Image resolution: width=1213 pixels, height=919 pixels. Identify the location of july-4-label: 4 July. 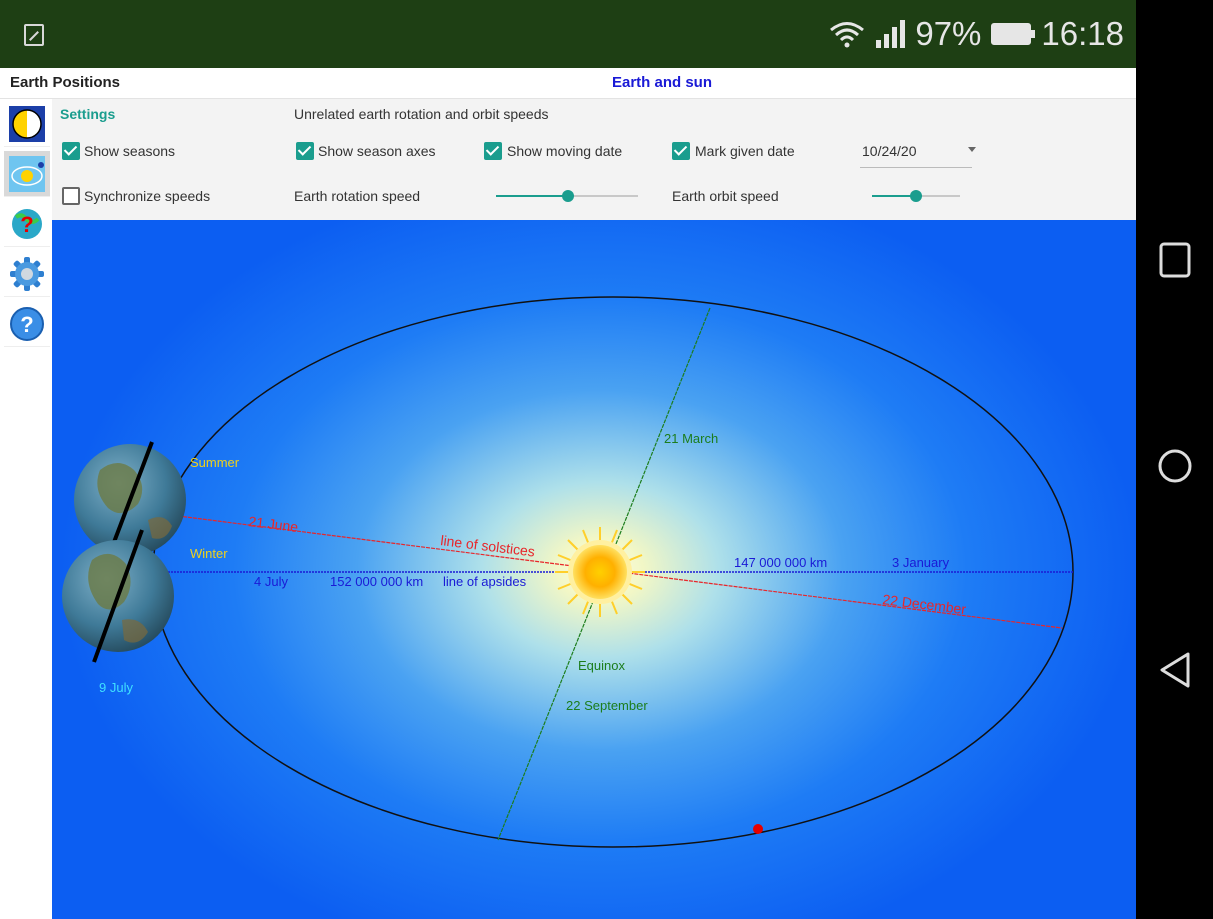
(271, 581).